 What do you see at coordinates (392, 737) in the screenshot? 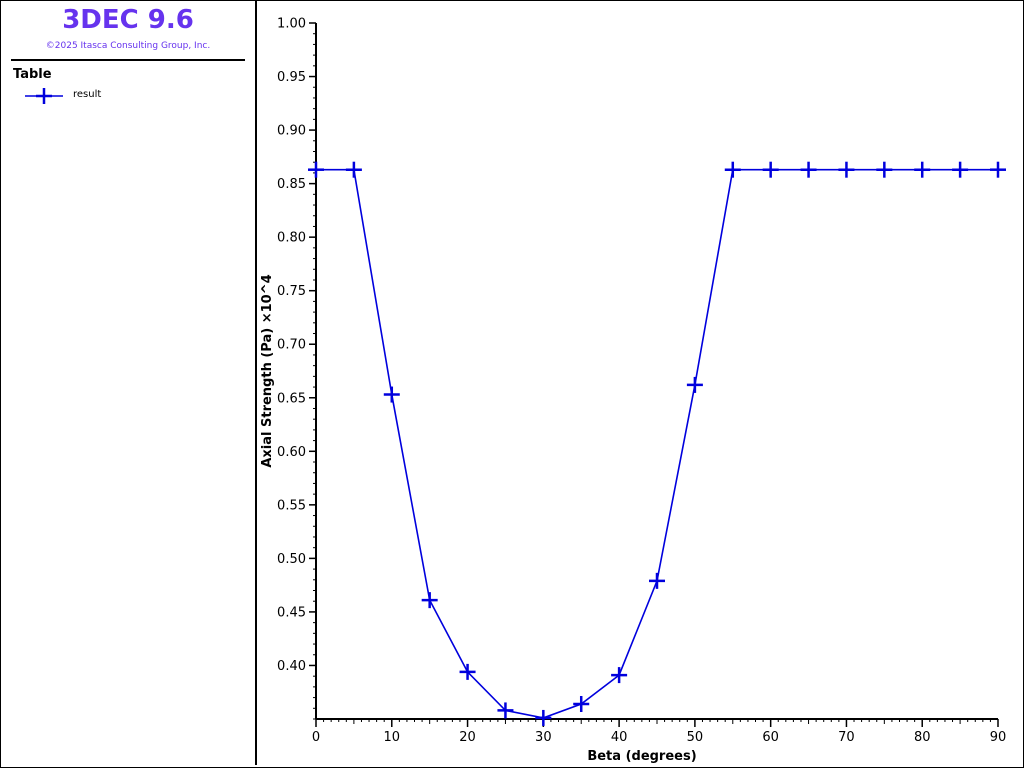
I see `x-tick-label: 10` at bounding box center [392, 737].